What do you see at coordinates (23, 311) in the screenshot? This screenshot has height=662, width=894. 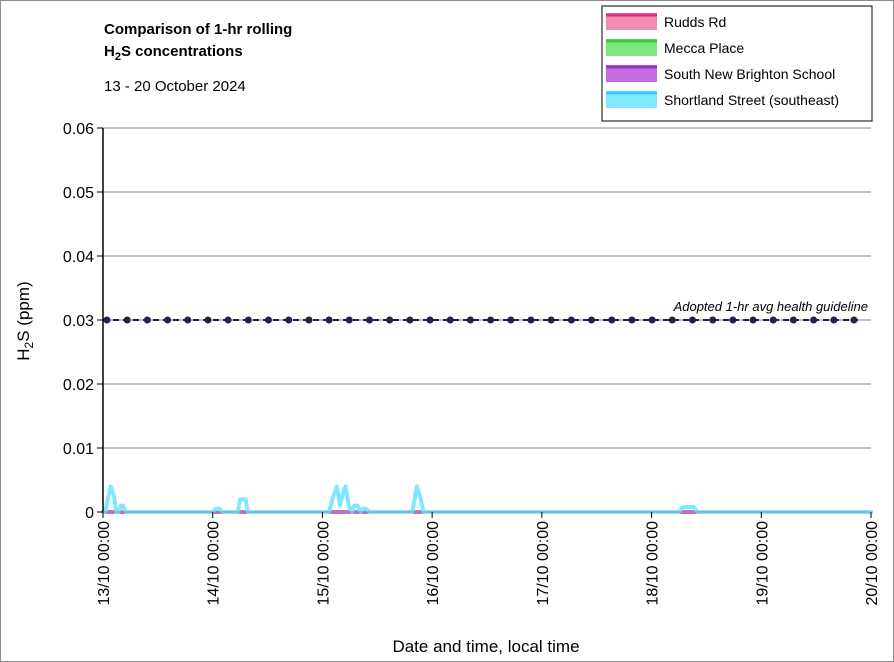 I see `ylabel-suffix: S (ppm)` at bounding box center [23, 311].